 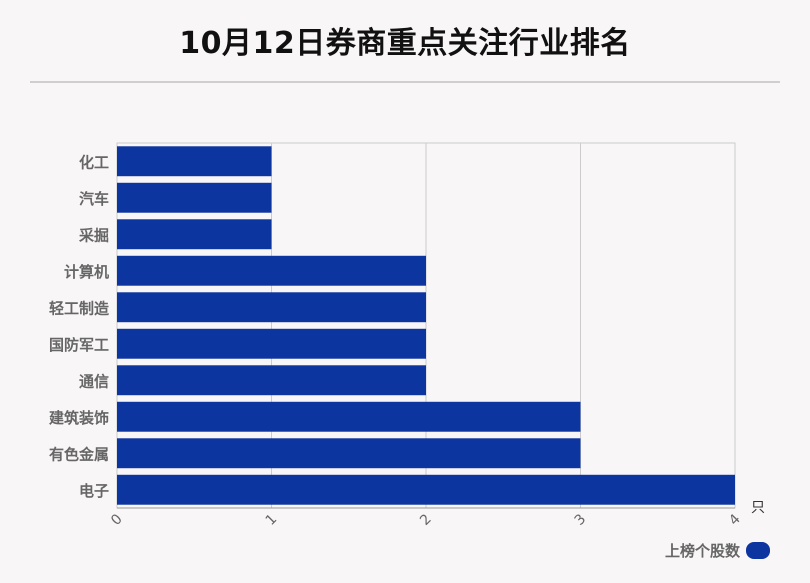 I want to click on x-tick-label: 4, so click(x=735, y=520).